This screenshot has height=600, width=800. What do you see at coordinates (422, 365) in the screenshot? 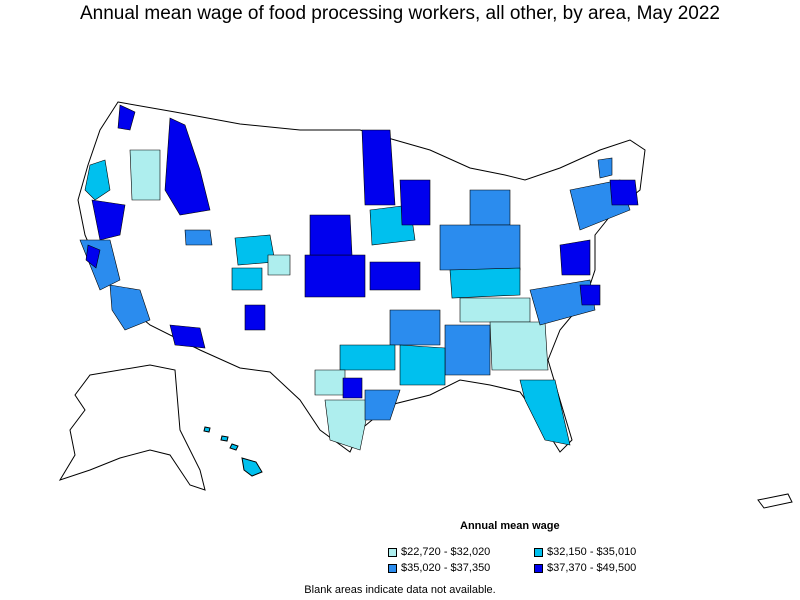
I see `region-louisiana` at bounding box center [422, 365].